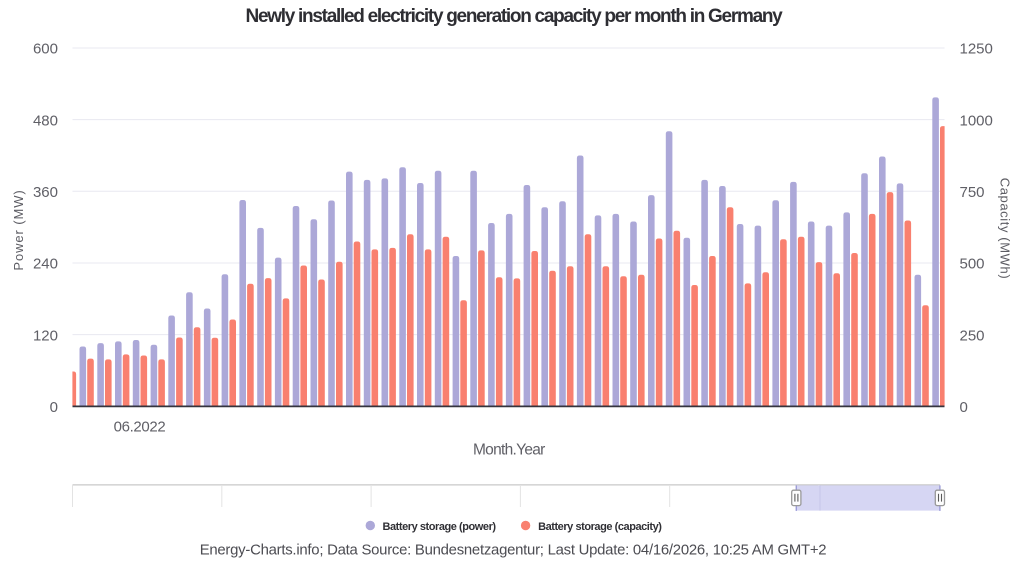 The width and height of the screenshot is (1024, 576). Describe the element at coordinates (509, 449) in the screenshot. I see `svg-text: Month.Year` at that location.